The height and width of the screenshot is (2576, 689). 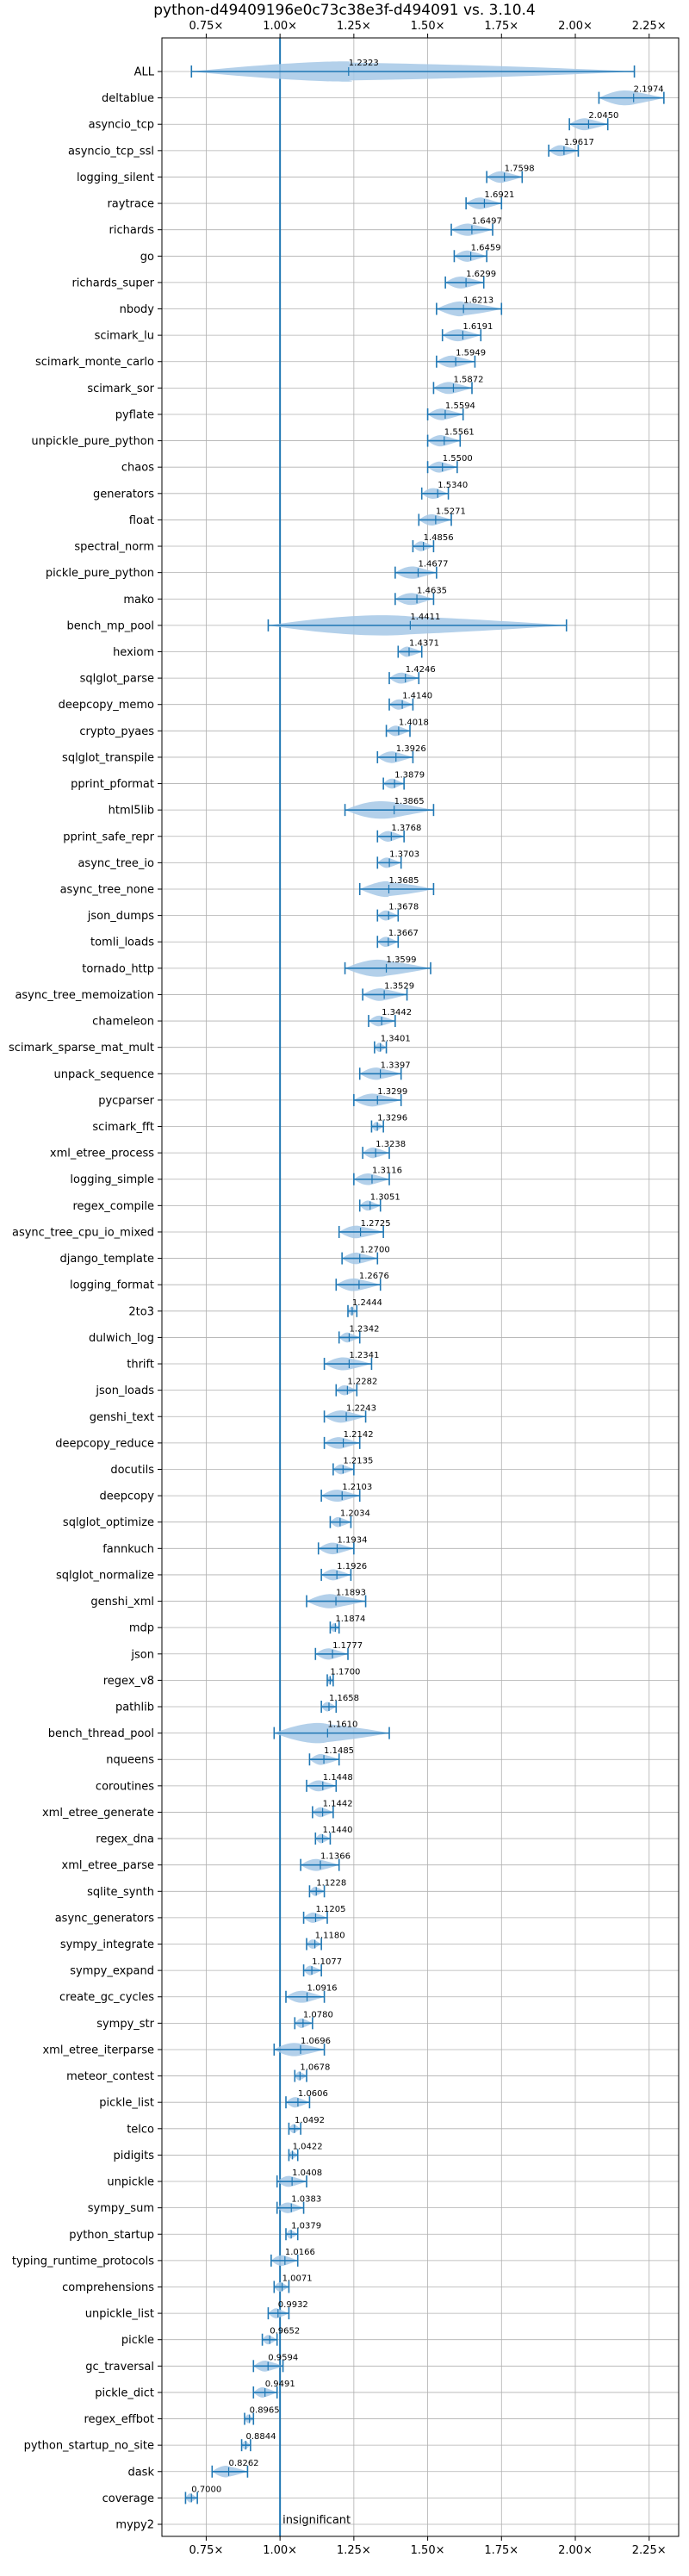 I want to click on value-label: 1.3296, so click(x=392, y=1119).